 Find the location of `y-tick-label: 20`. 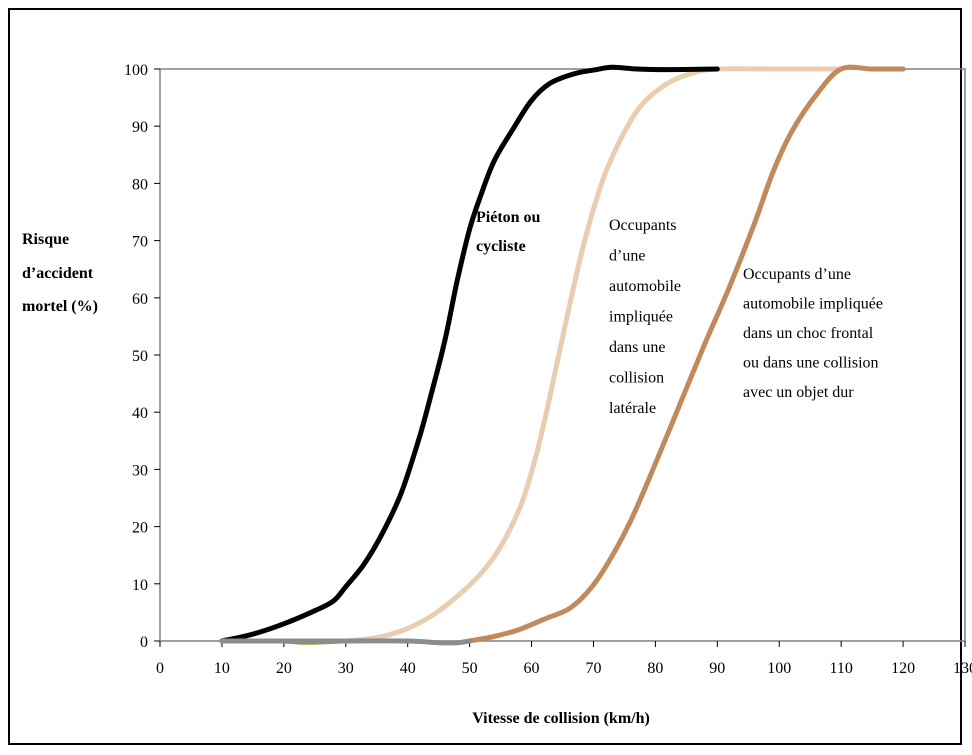

y-tick-label: 20 is located at coordinates (140, 528).